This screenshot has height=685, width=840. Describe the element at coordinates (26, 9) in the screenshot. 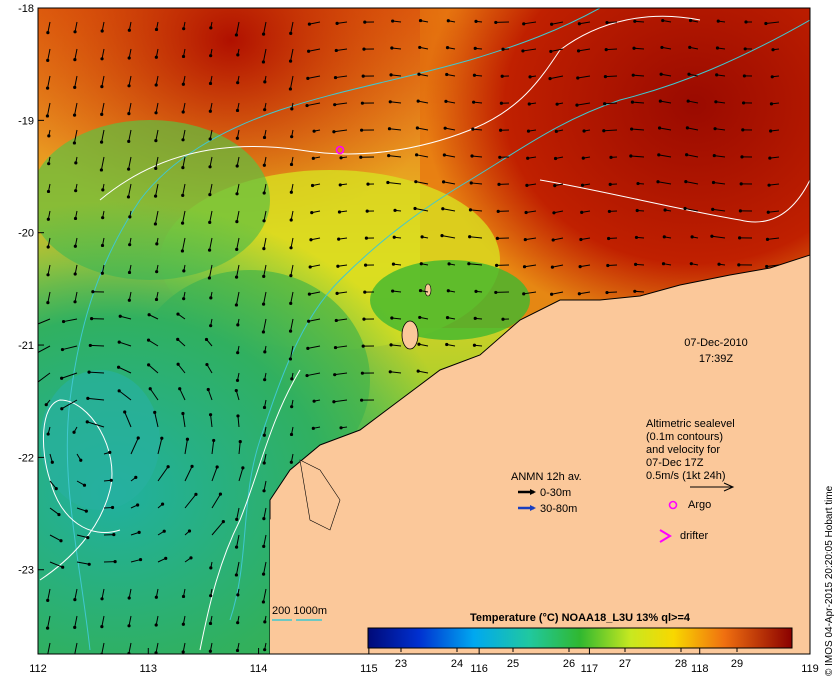

I see `lat-tick-label: -18` at that location.